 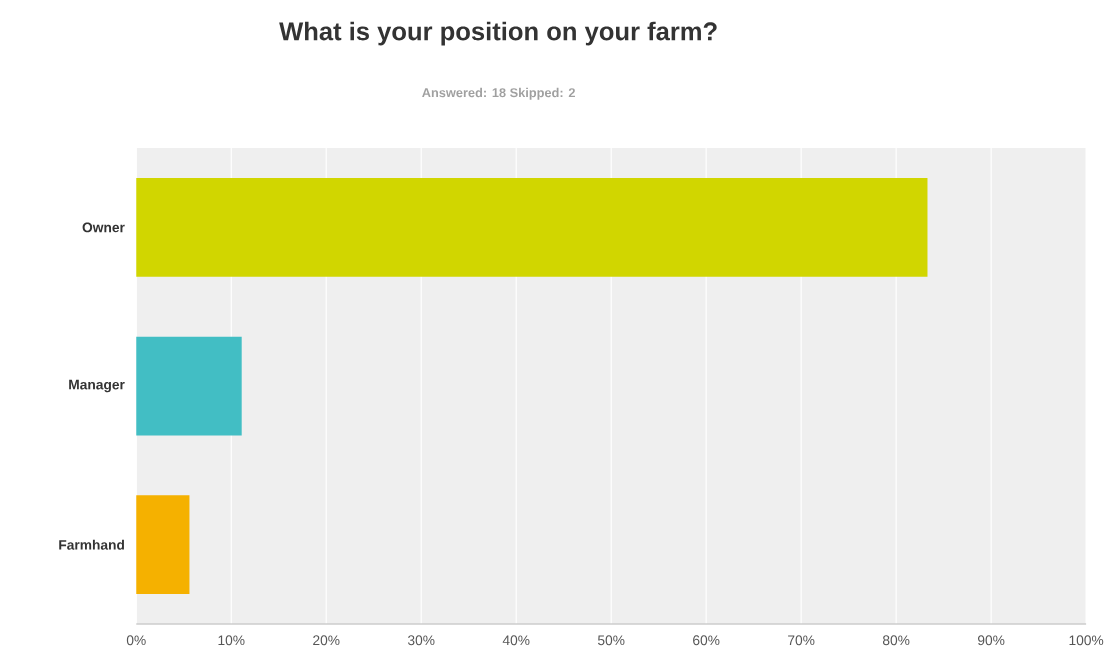 What do you see at coordinates (498, 33) in the screenshot?
I see `chart-title: What is your position on your farm?` at bounding box center [498, 33].